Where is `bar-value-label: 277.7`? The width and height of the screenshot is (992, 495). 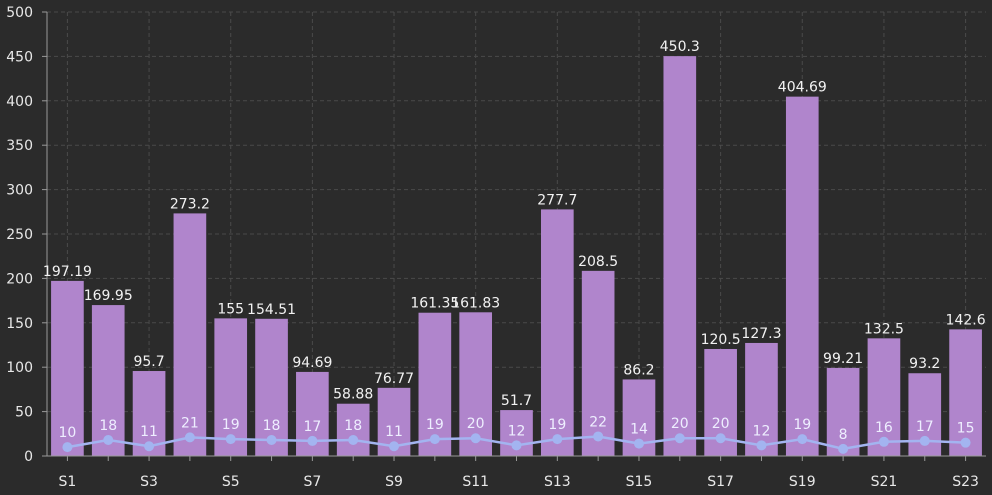 bar-value-label: 277.7 is located at coordinates (557, 200).